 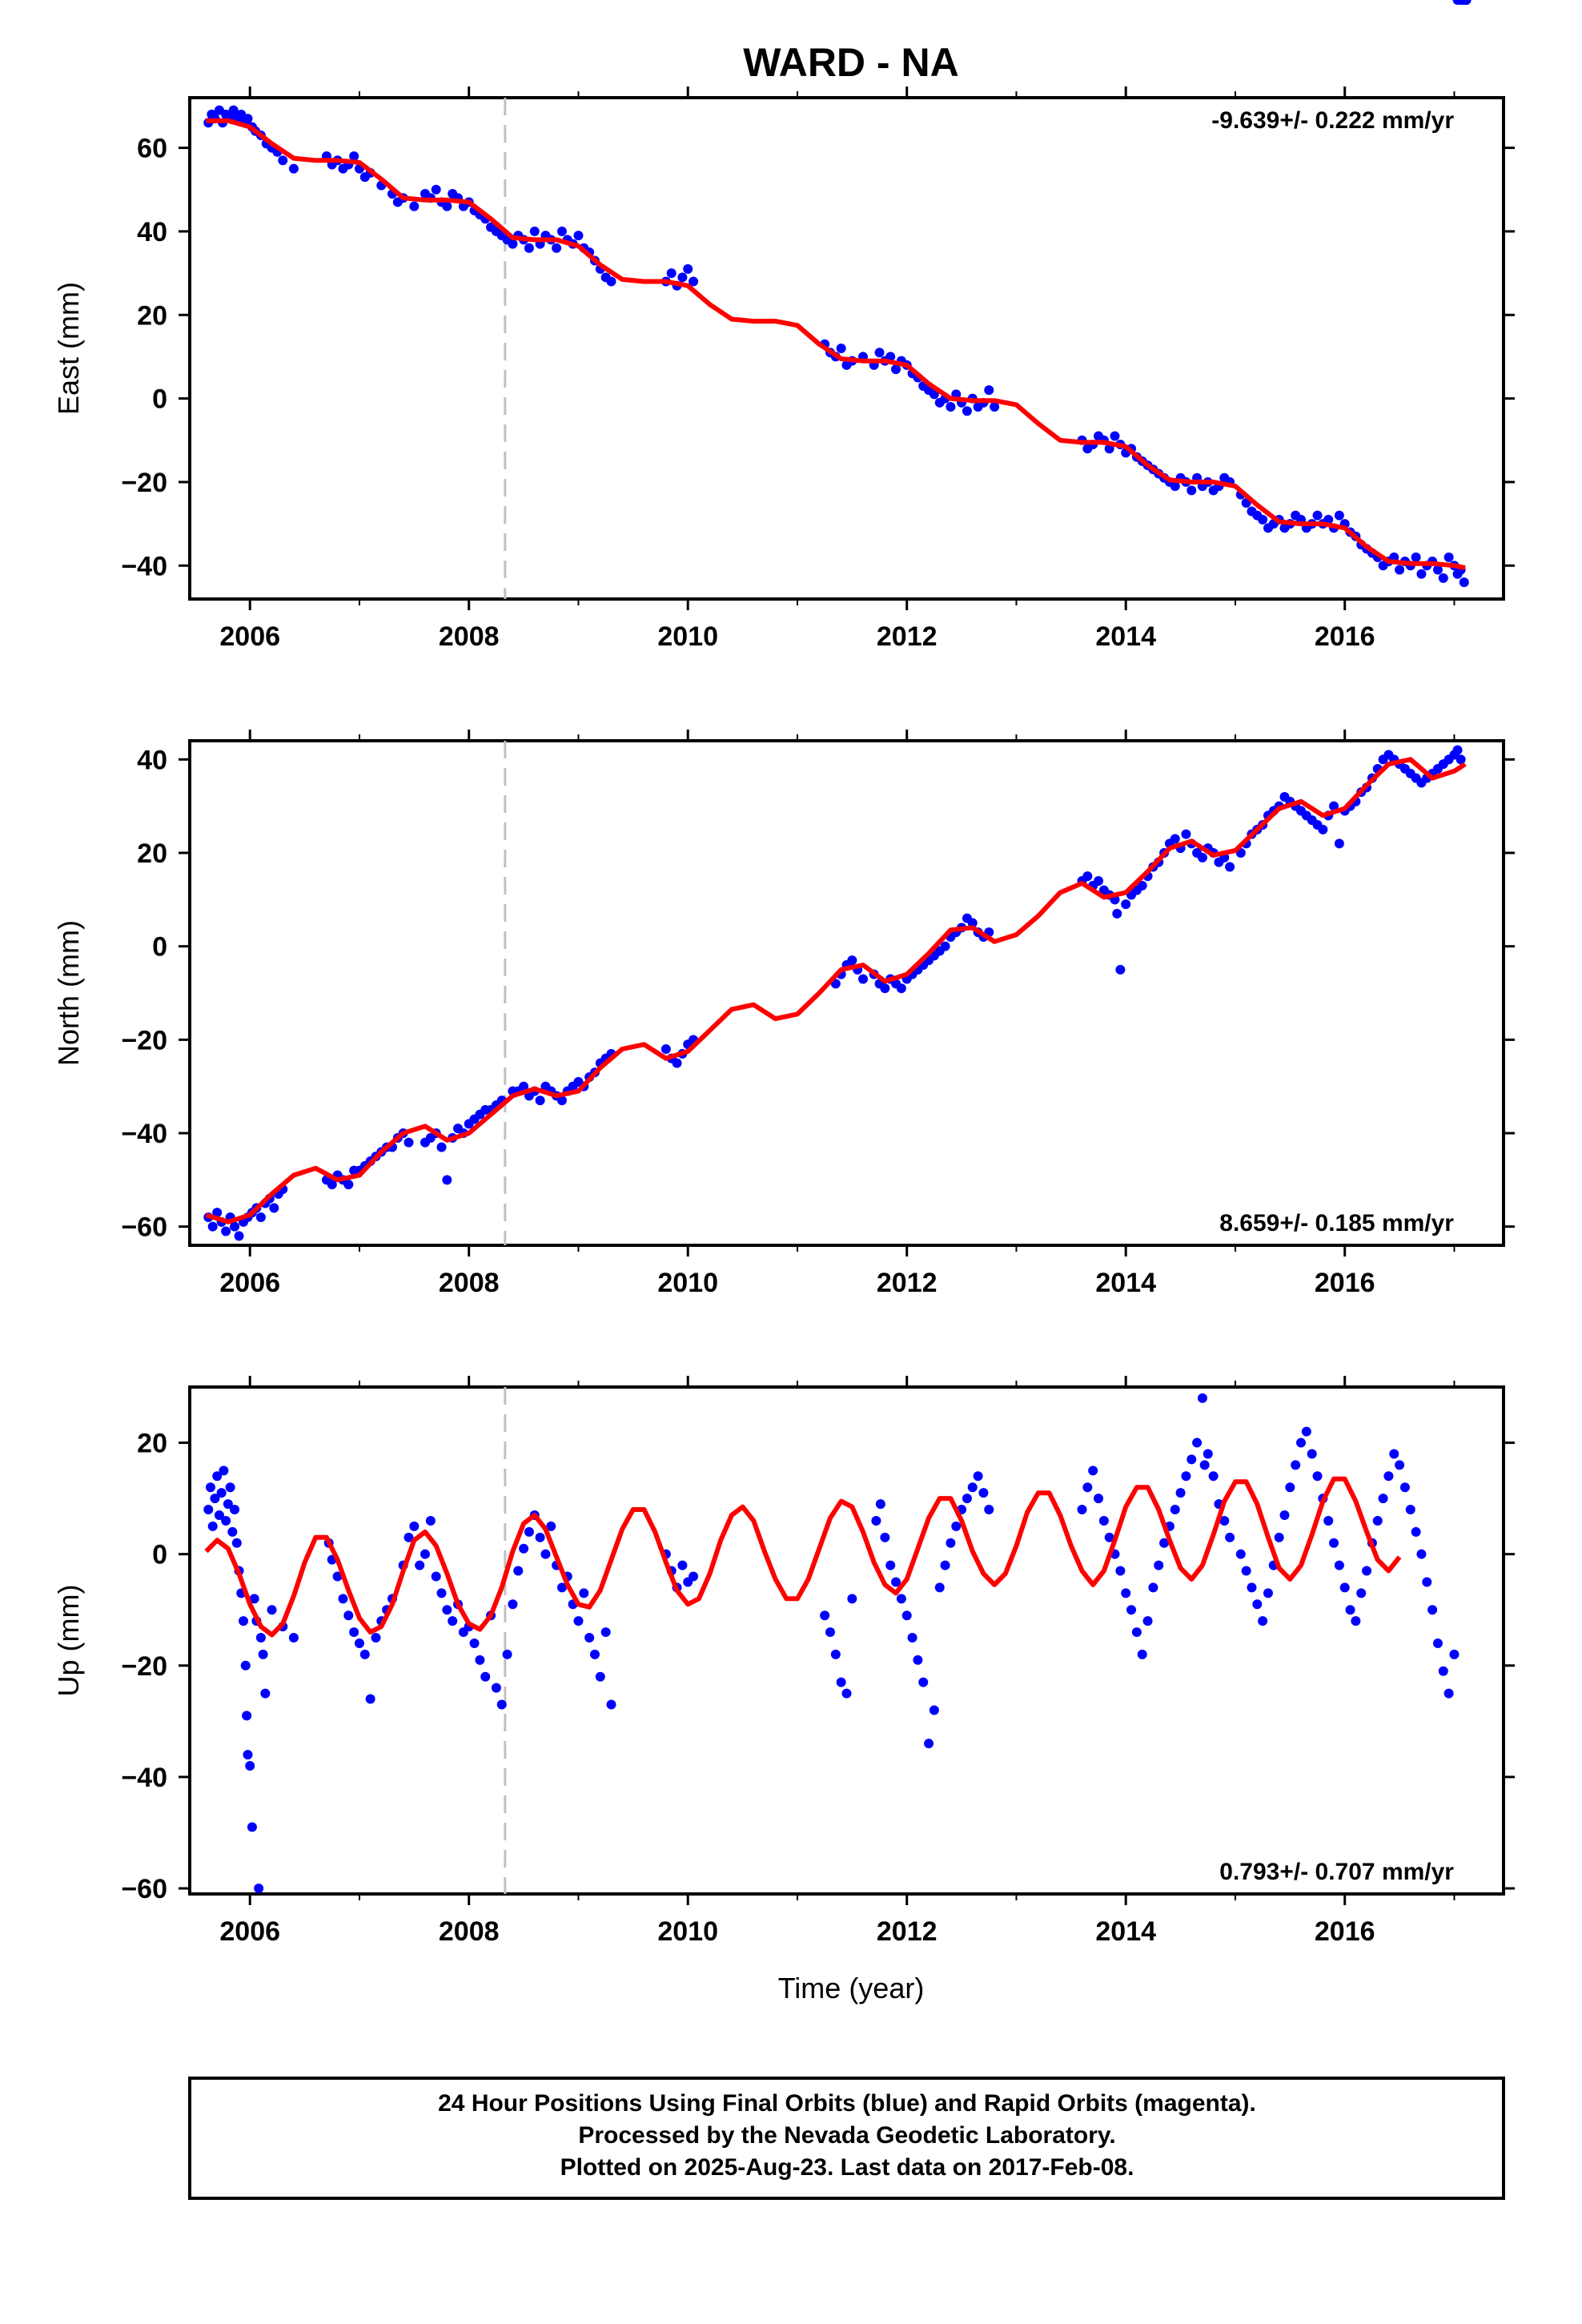 What do you see at coordinates (144, 483) in the screenshot?
I see `east-y-tick-label: −20` at bounding box center [144, 483].